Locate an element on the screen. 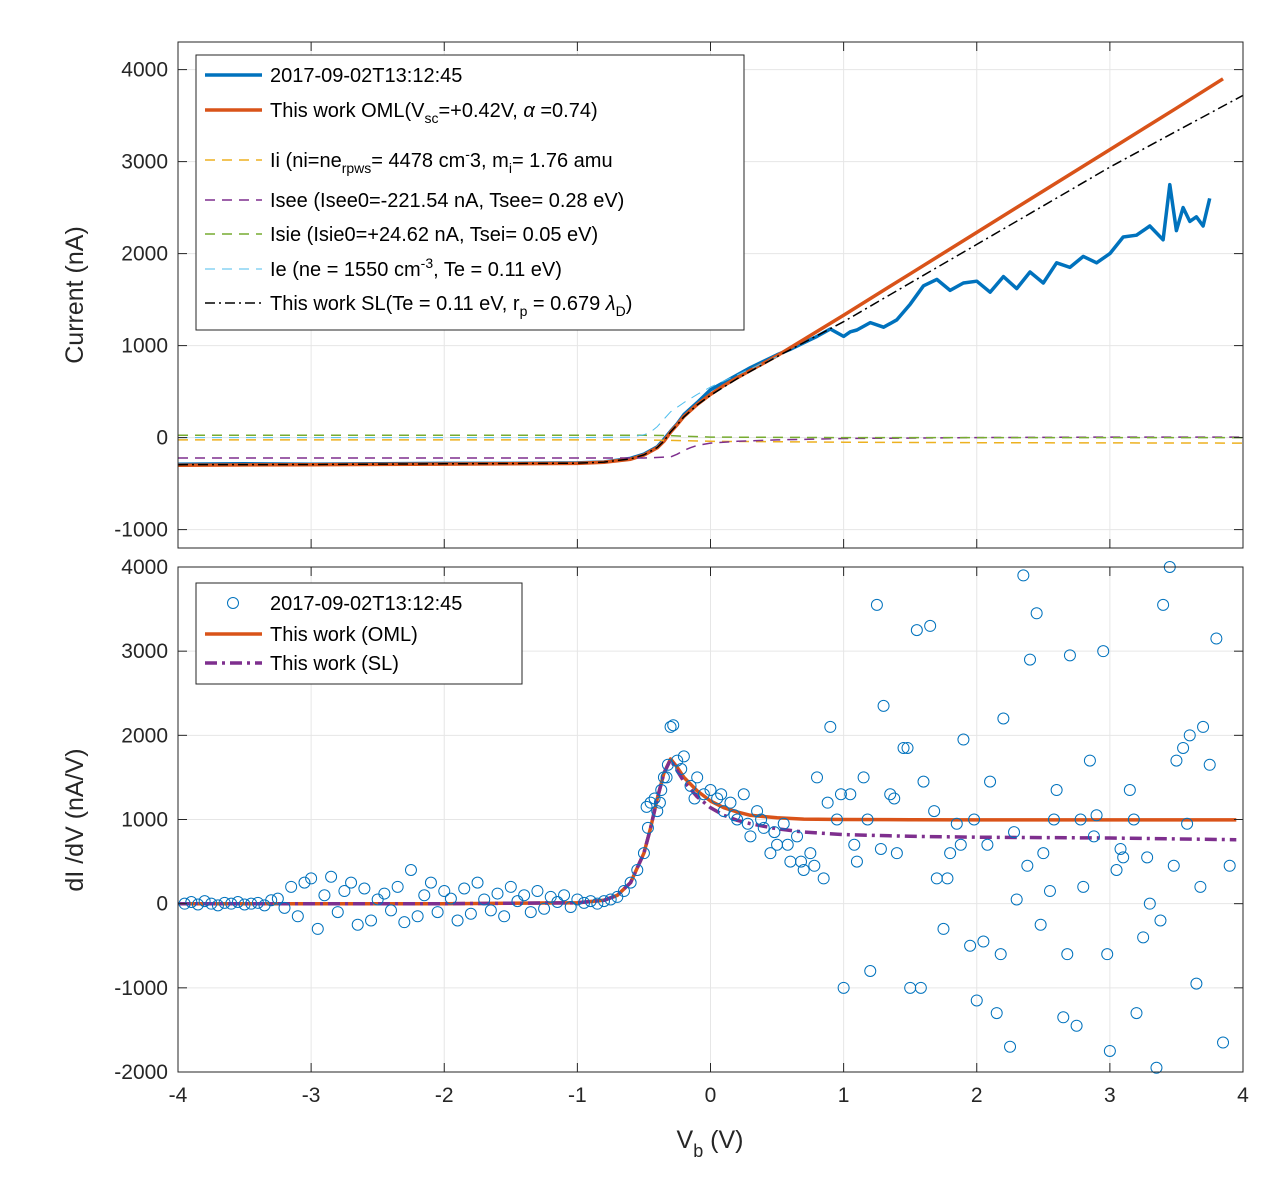 This screenshot has height=1191, width=1279. legend-oml-sub: sc is located at coordinates (431, 118).